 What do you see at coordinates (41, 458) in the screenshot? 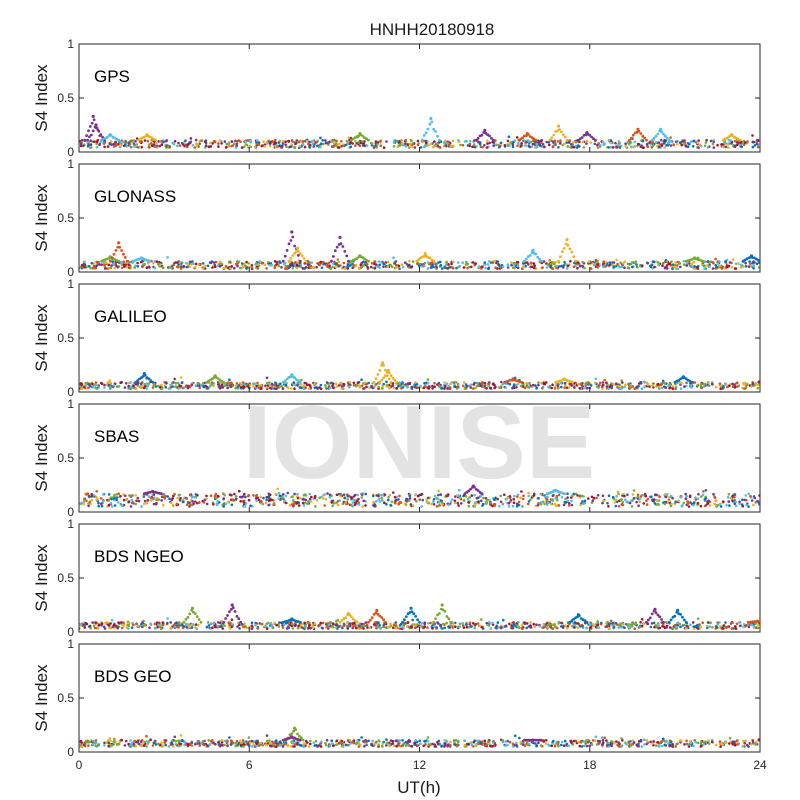
I see `y-axis-label: S4 Index` at bounding box center [41, 458].